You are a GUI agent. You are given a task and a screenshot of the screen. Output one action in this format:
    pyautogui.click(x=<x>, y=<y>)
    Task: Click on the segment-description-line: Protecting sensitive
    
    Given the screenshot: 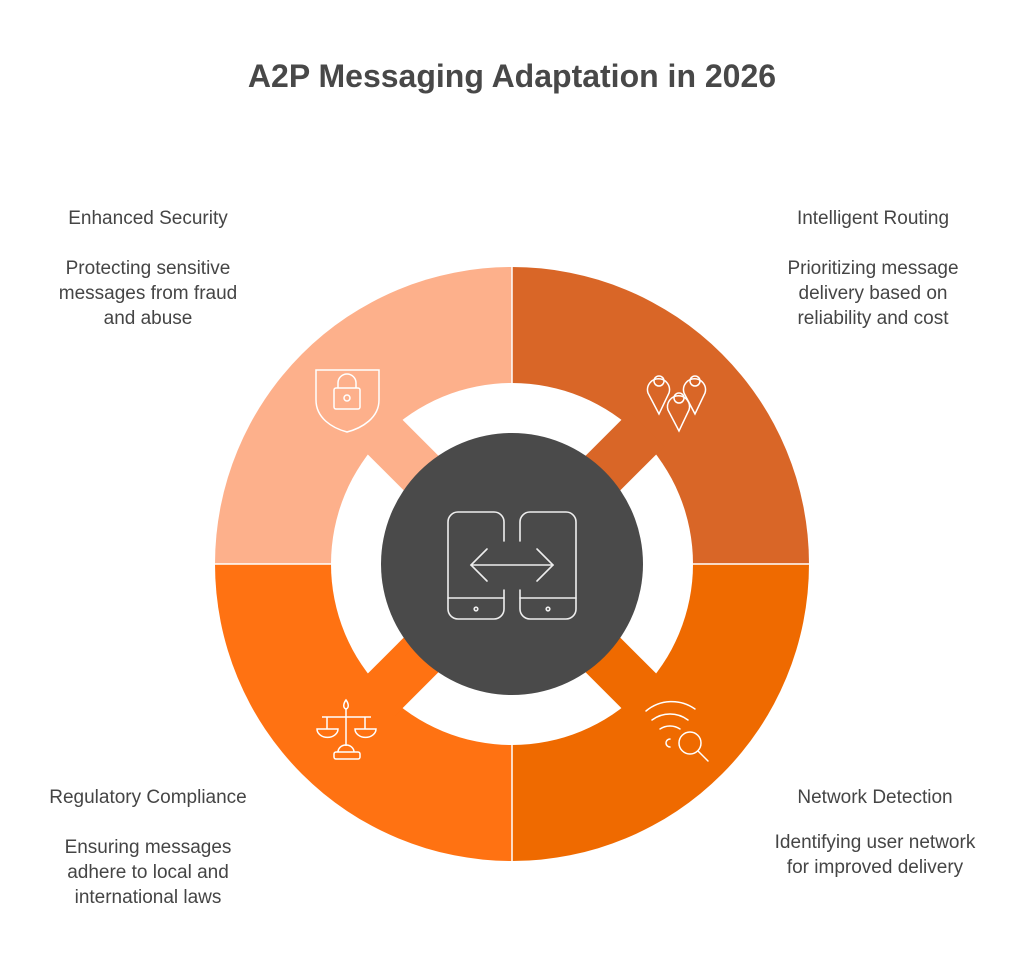 What is the action you would take?
    pyautogui.click(x=148, y=268)
    